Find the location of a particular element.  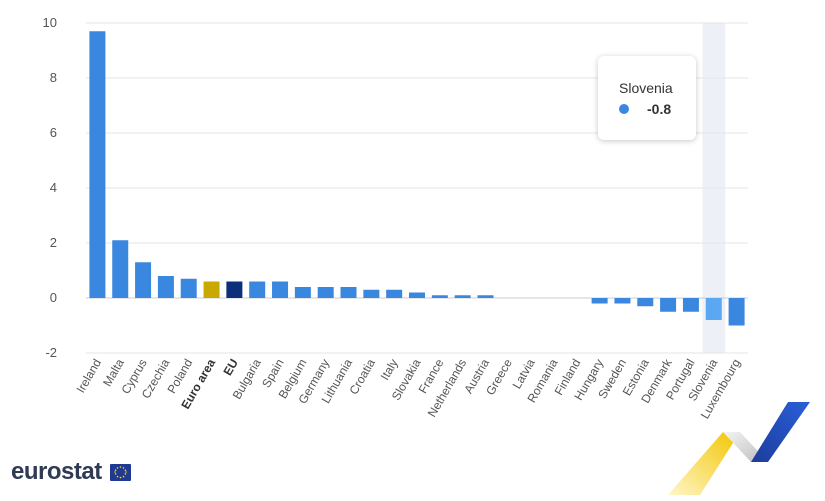

eurostat-logo: eurostat is located at coordinates (56, 471).